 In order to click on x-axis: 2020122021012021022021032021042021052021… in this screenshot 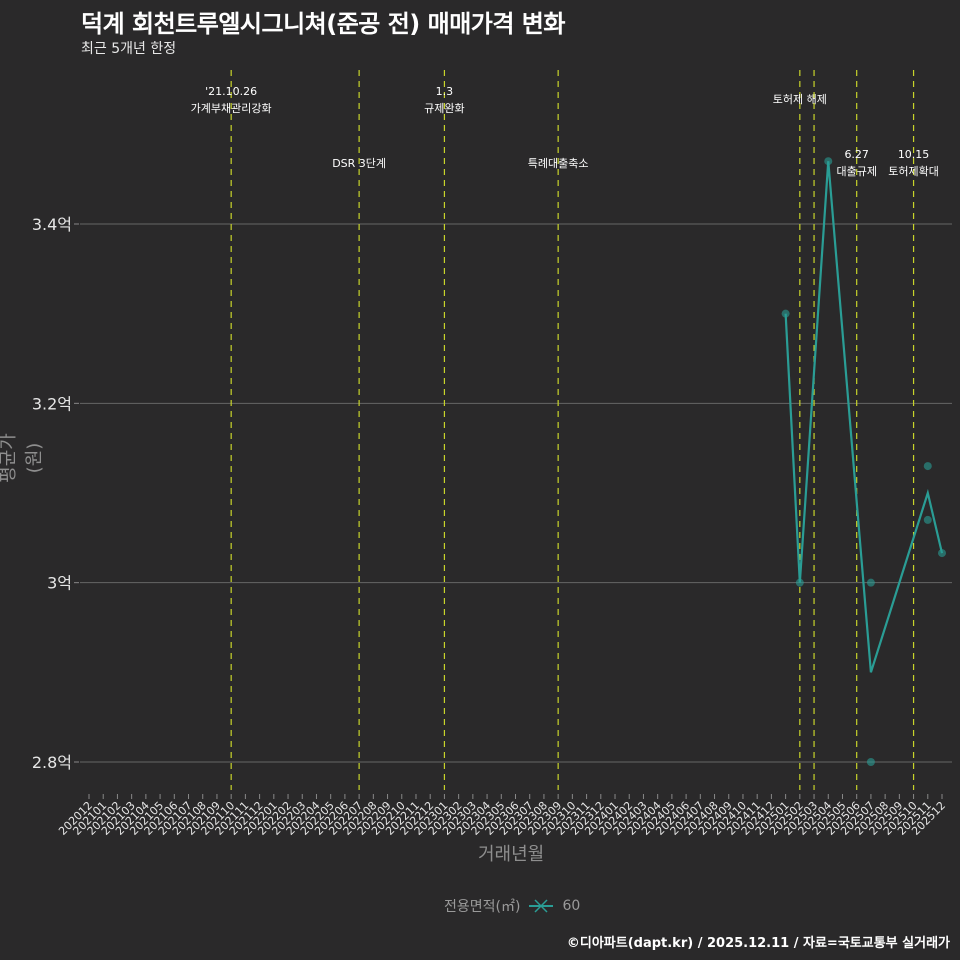, I will do `click(502, 816)`.